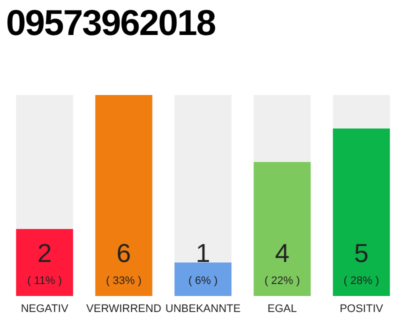  I want to click on data-label: 5, so click(361, 253).